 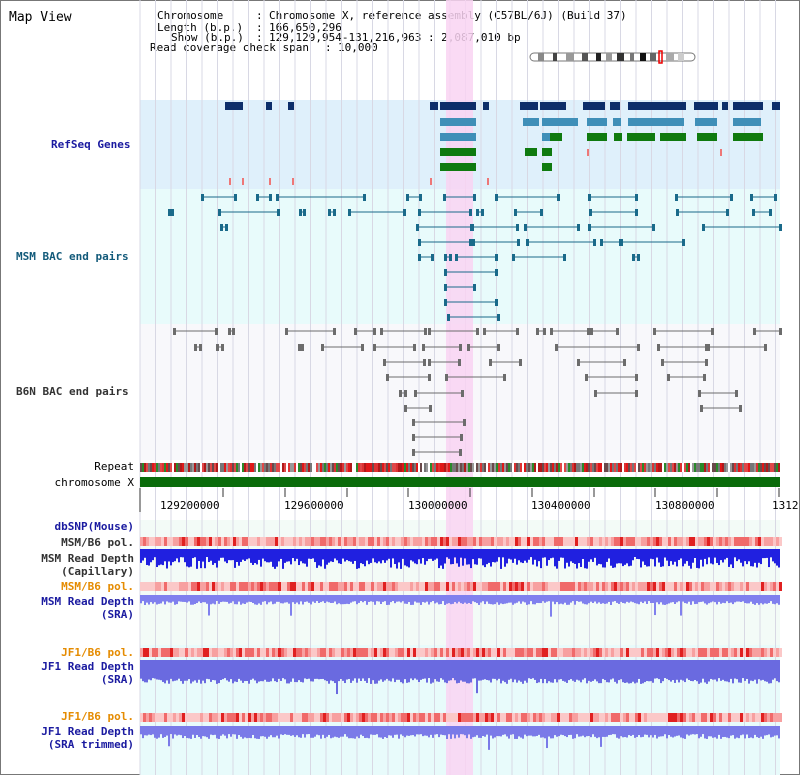 I want to click on b6n-bac-end-pairs, so click(x=477, y=392).